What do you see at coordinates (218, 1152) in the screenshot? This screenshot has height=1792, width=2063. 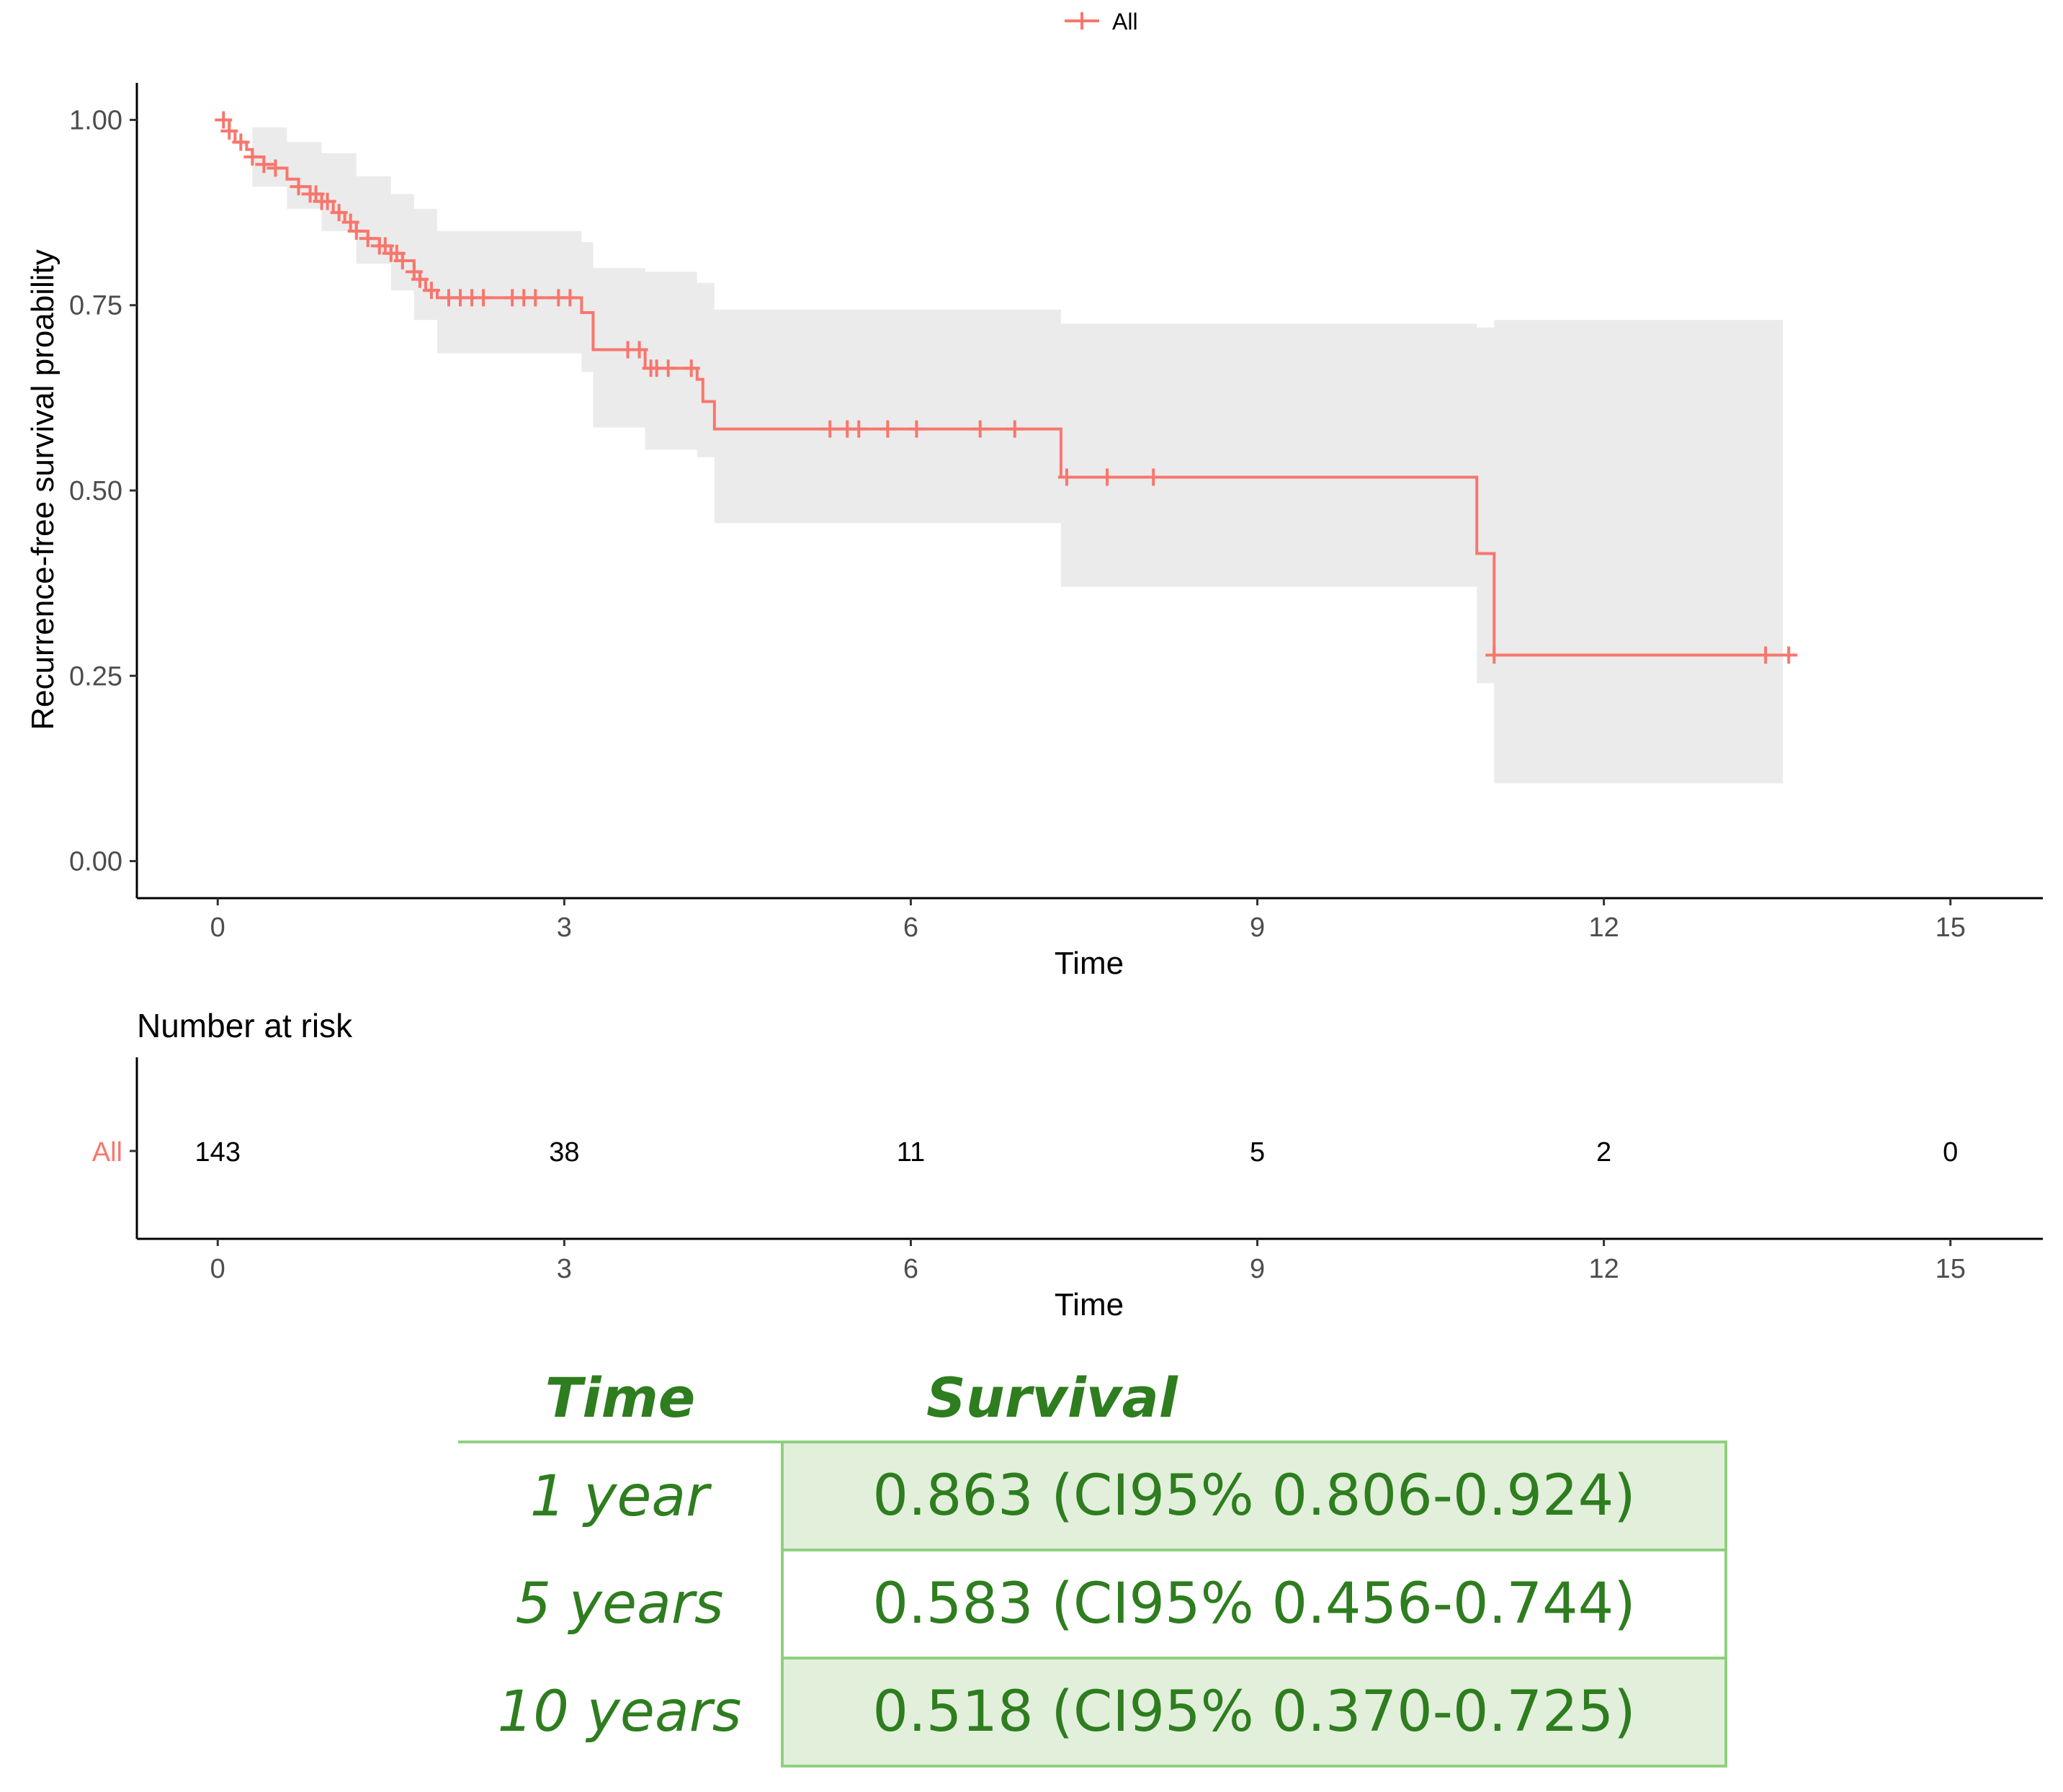 I see `risk-count: 143` at bounding box center [218, 1152].